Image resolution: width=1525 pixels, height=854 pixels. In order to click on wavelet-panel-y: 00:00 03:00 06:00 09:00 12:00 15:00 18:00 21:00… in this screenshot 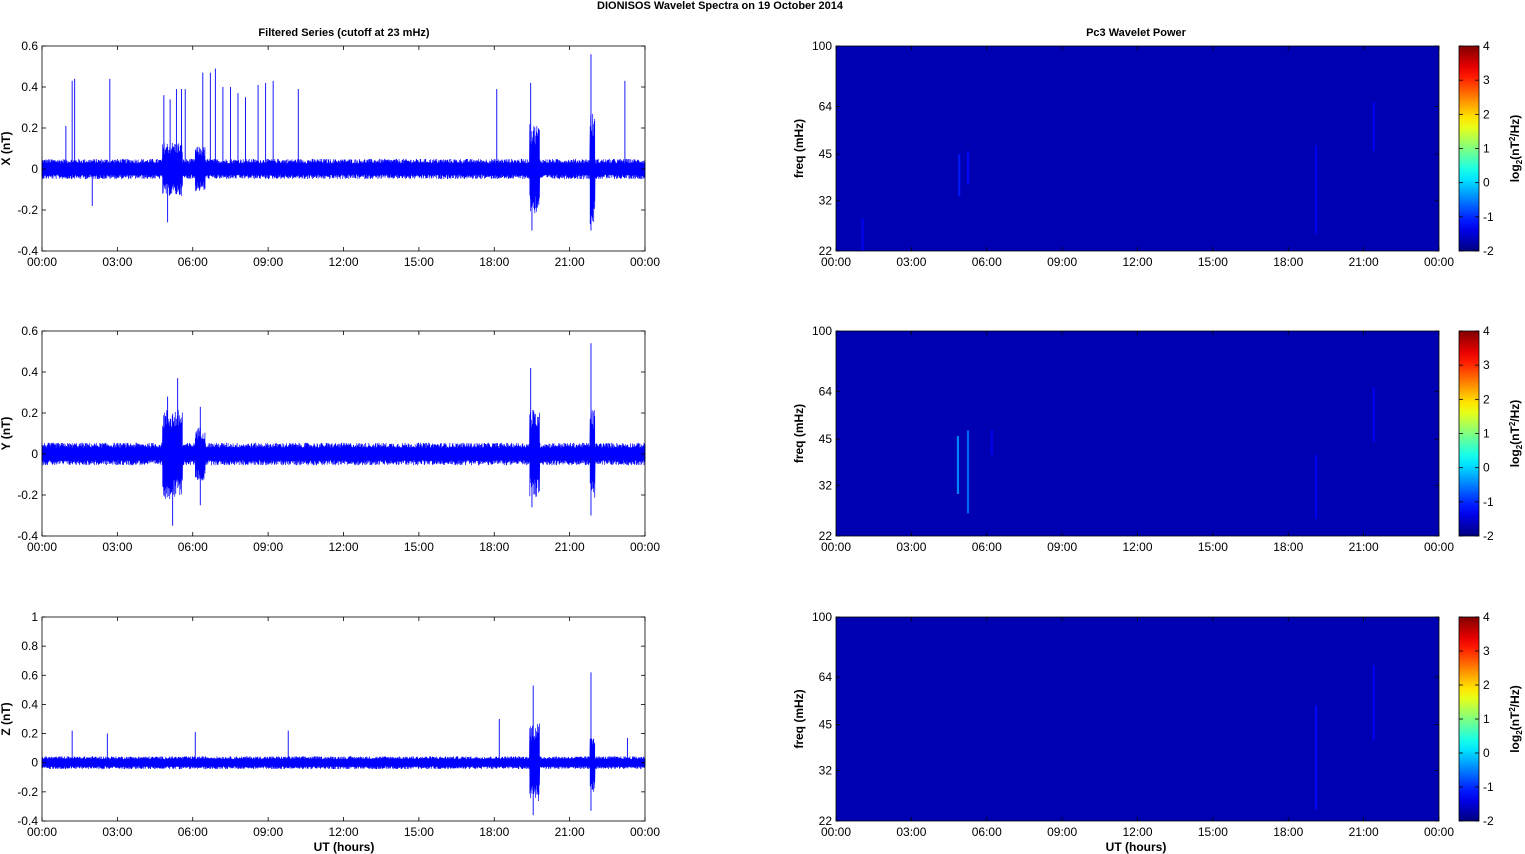, I will do `click(1158, 439)`.